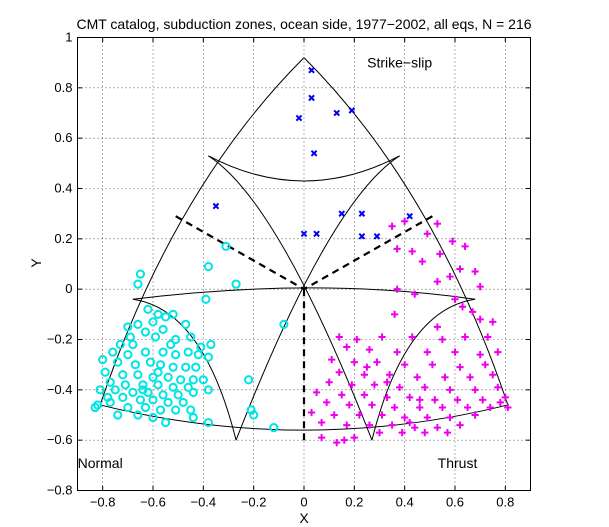  What do you see at coordinates (254, 502) in the screenshot?
I see `x-tick-label: −0.2` at bounding box center [254, 502].